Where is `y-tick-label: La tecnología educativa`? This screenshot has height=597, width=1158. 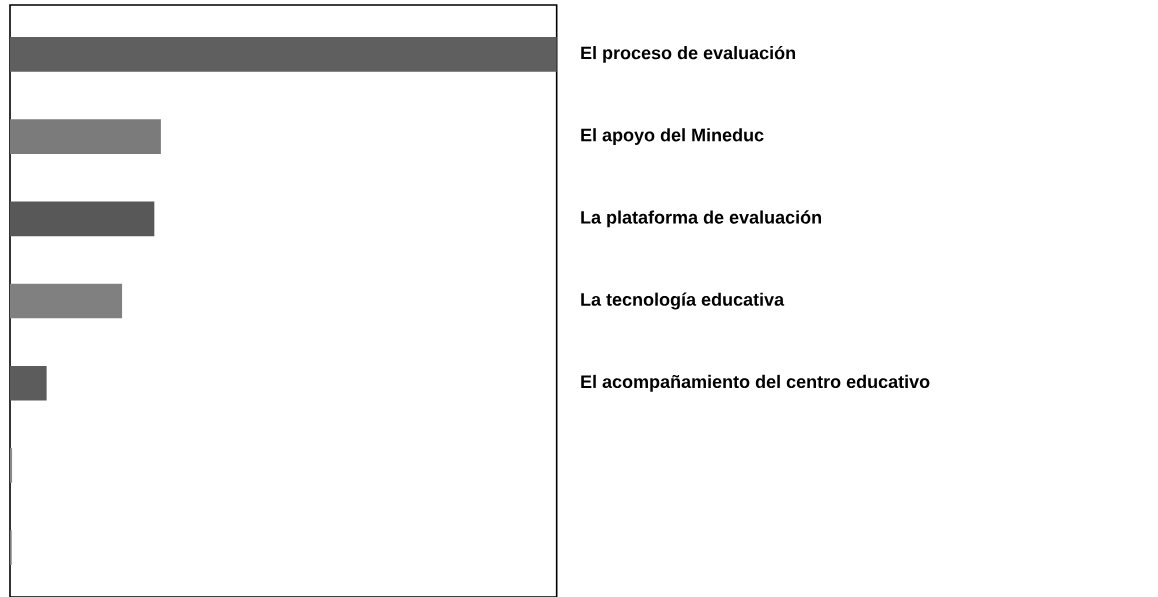 y-tick-label: La tecnología educativa is located at coordinates (683, 301).